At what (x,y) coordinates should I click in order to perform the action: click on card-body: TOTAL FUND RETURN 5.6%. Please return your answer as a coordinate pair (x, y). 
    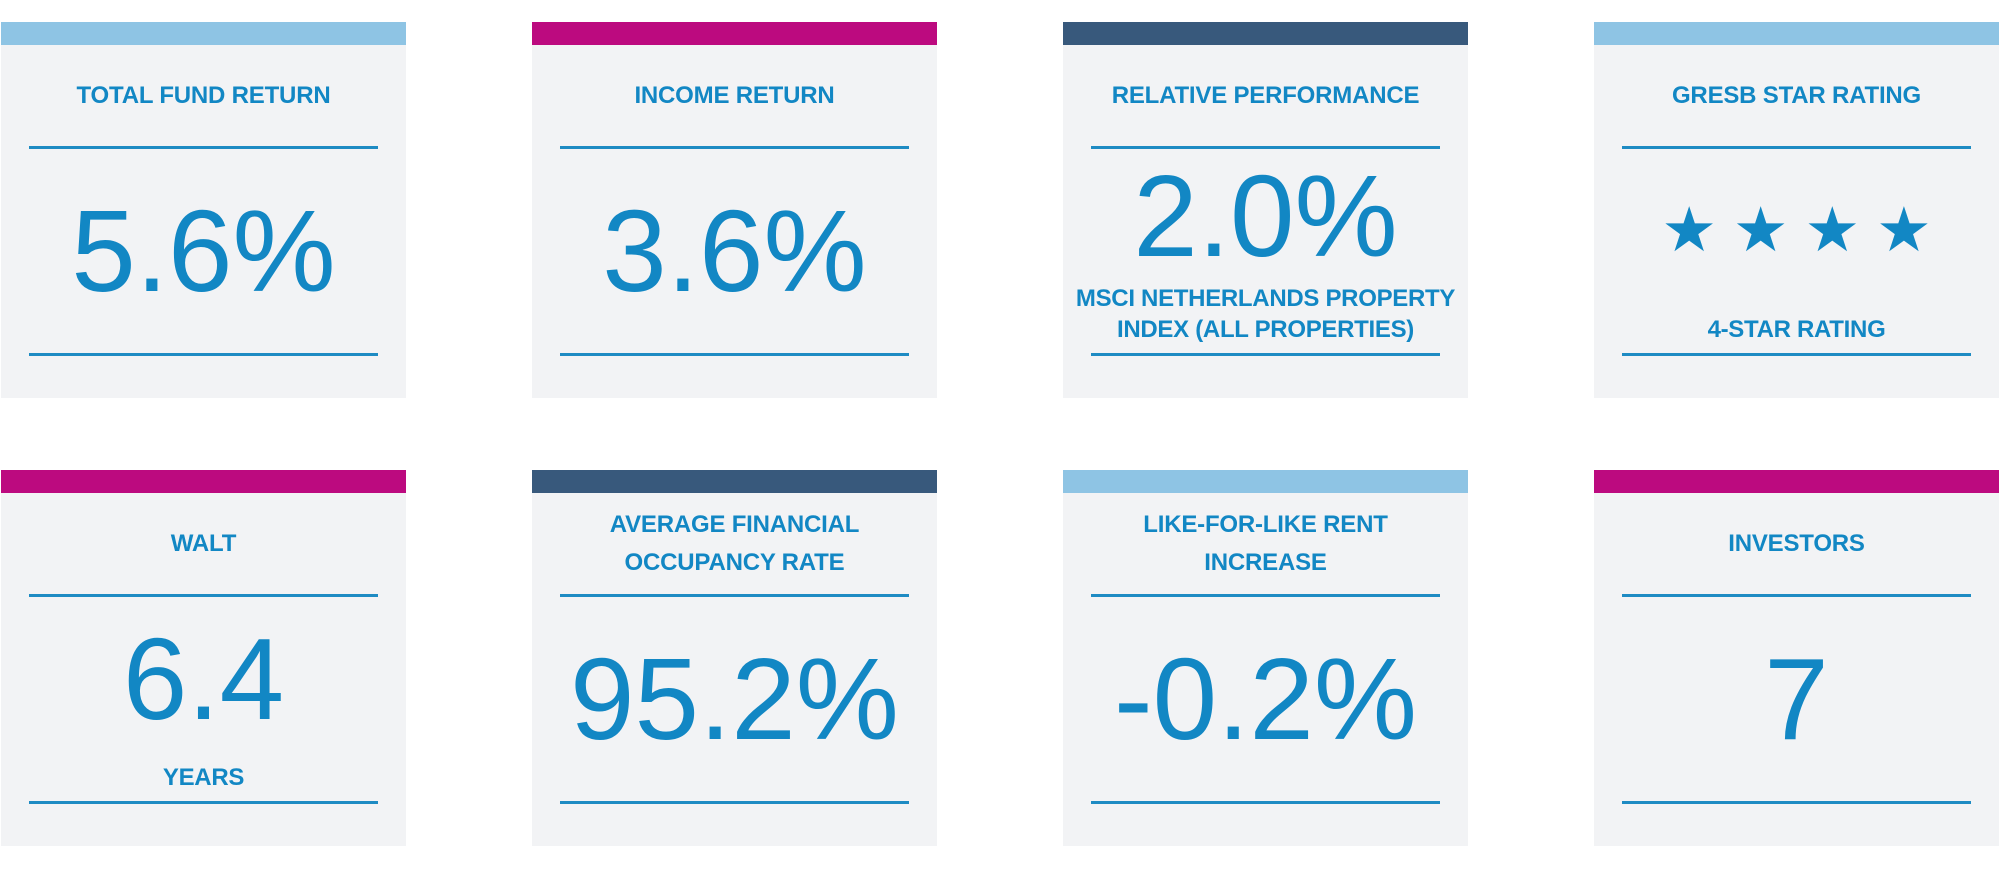
    Looking at the image, I should click on (203, 221).